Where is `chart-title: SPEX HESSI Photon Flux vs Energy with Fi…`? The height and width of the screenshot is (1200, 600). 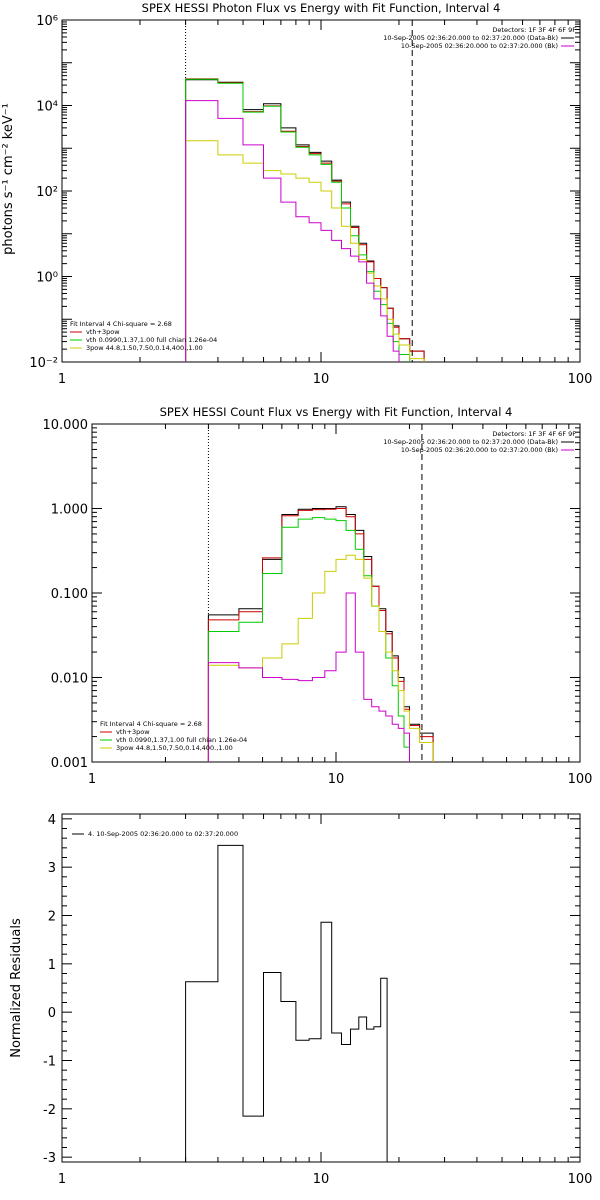 chart-title: SPEX HESSI Photon Flux vs Energy with Fi… is located at coordinates (321, 8).